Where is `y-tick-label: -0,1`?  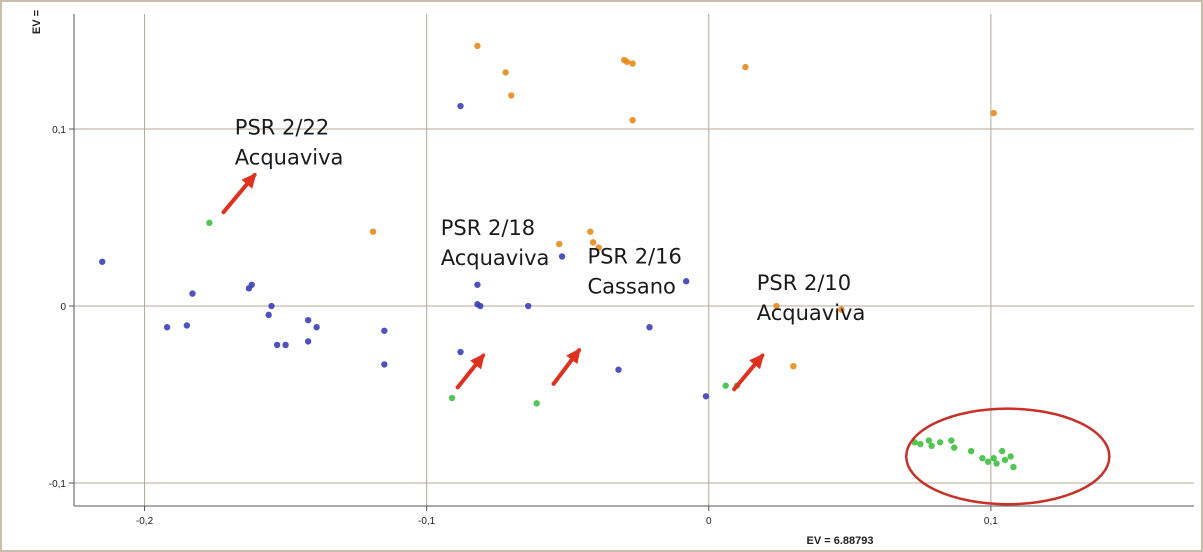
y-tick-label: -0,1 is located at coordinates (58, 484).